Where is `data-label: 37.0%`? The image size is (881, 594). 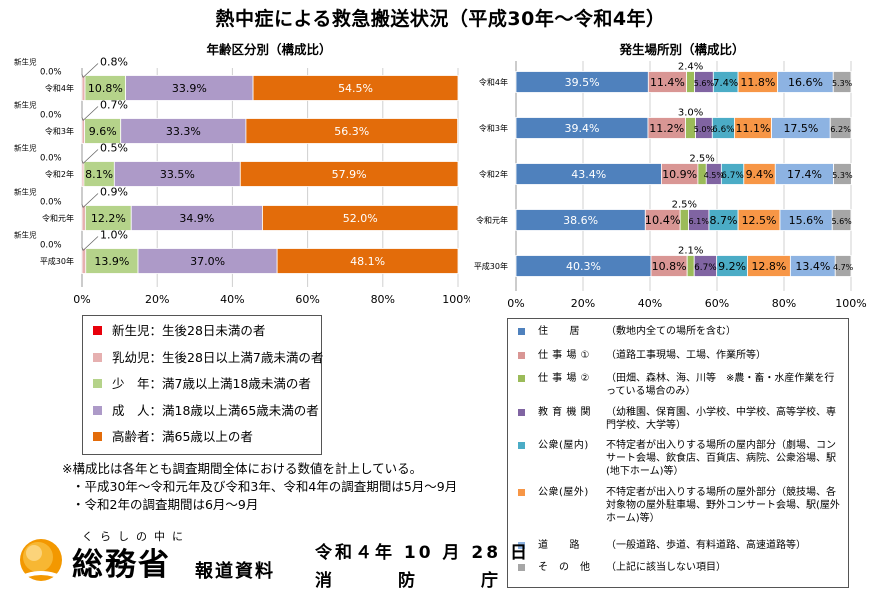
data-label: 37.0% is located at coordinates (207, 261).